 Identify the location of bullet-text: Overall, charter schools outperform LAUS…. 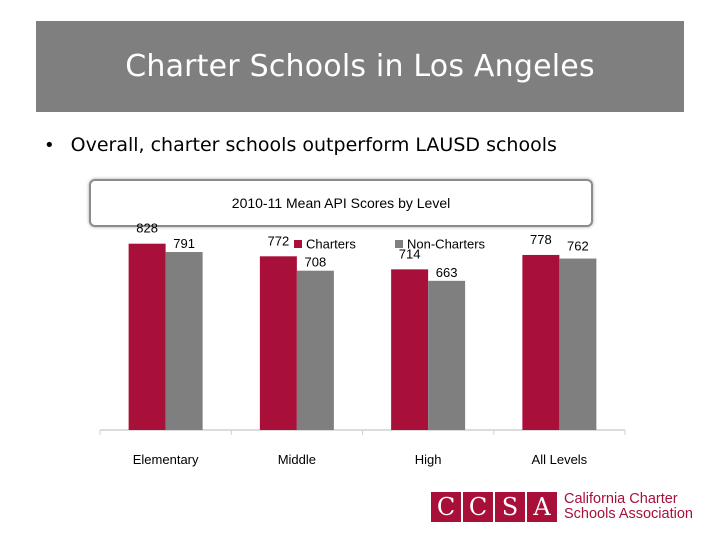
(313, 145).